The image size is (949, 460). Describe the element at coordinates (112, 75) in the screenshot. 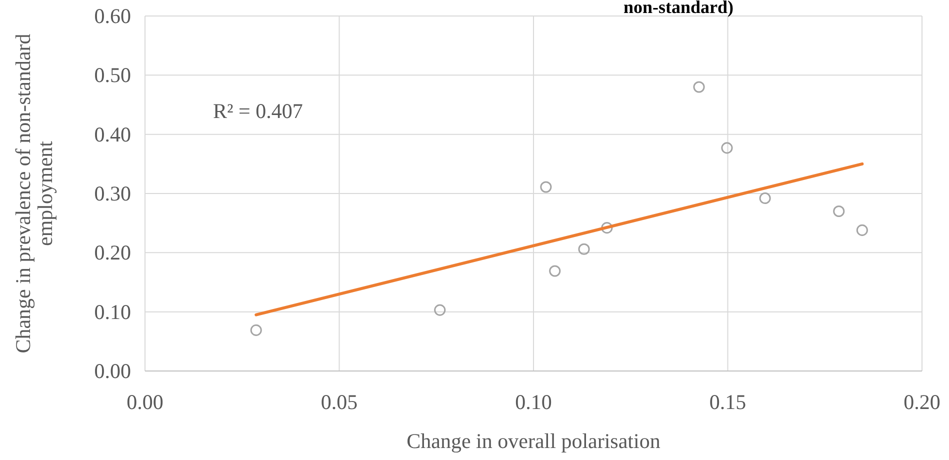

I see `y-tick-label: 0.50` at that location.